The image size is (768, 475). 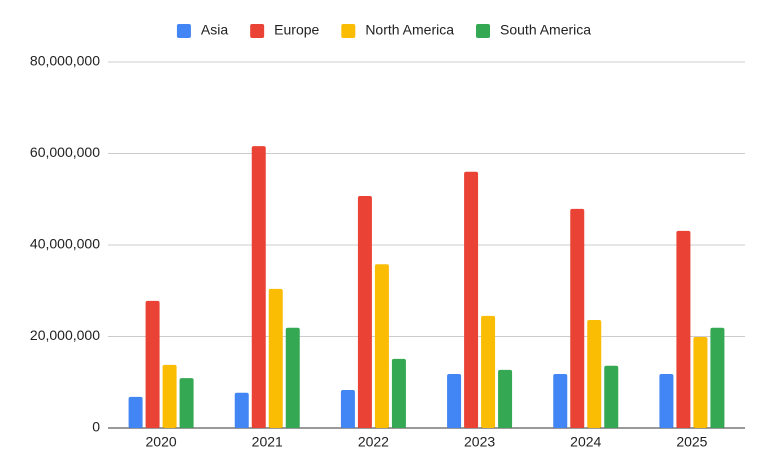 What do you see at coordinates (545, 30) in the screenshot?
I see `legend-label: South America` at bounding box center [545, 30].